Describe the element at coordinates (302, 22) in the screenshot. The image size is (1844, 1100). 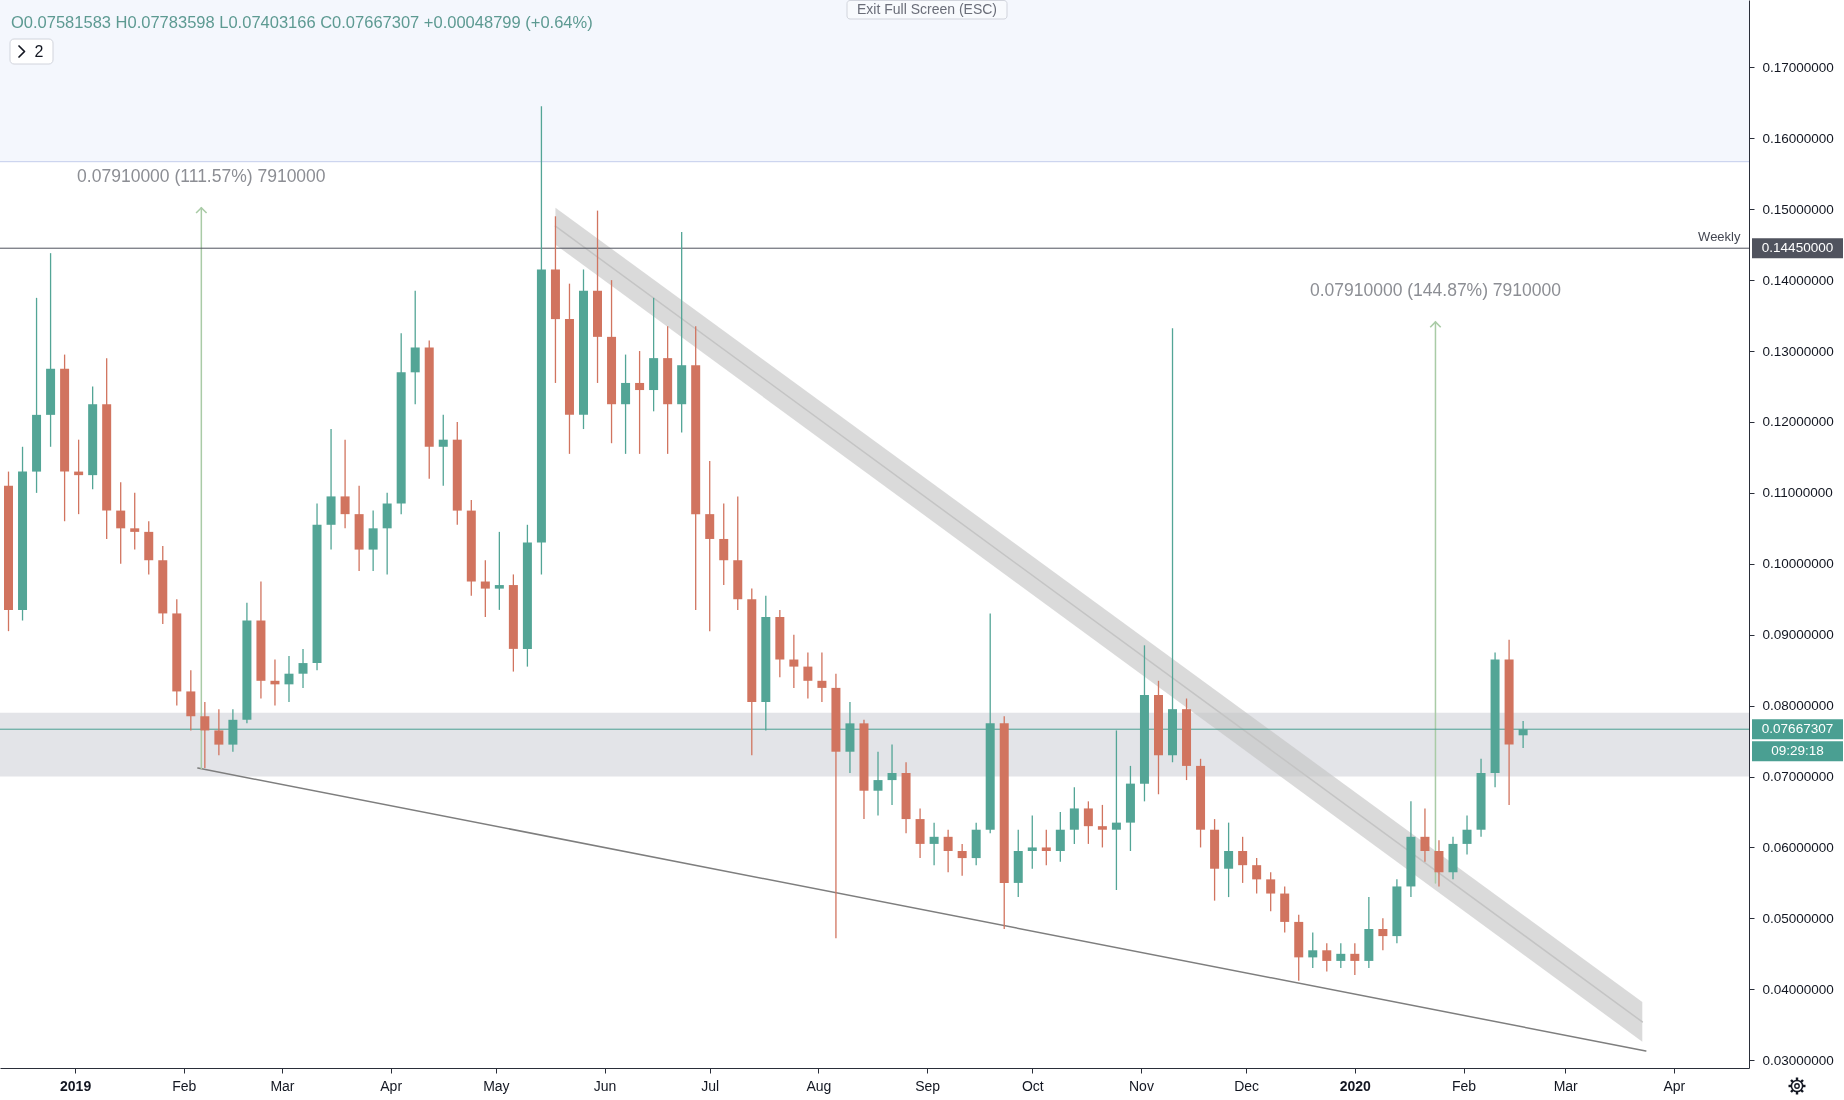
I see `text: O0.07581583 H0.07783598 L0.07403166 C0.07667307 +0.00048799 (+0.64%)` at that location.